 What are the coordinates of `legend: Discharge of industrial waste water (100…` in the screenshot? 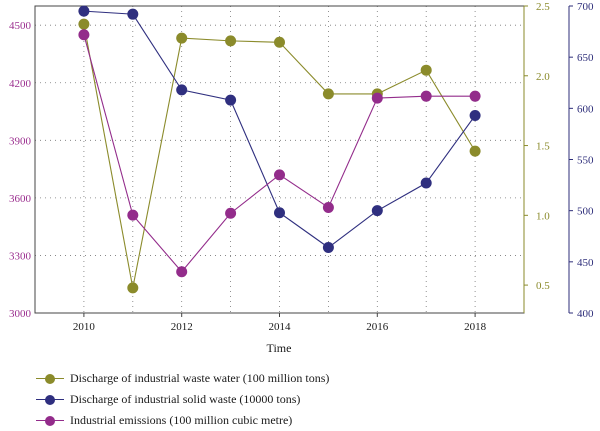 It's located at (182, 399).